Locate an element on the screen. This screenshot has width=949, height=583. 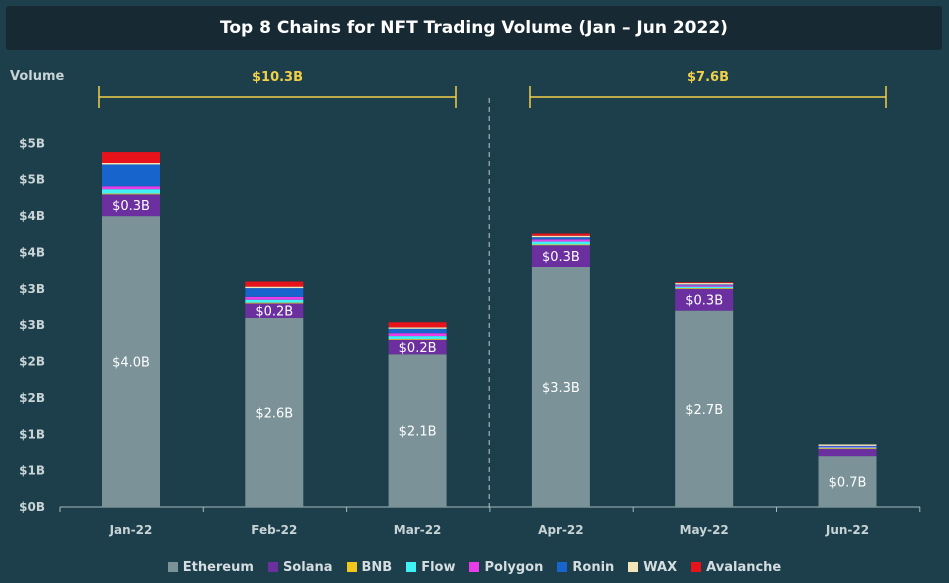
legend-item-avalanche: Avalanche is located at coordinates (736, 567).